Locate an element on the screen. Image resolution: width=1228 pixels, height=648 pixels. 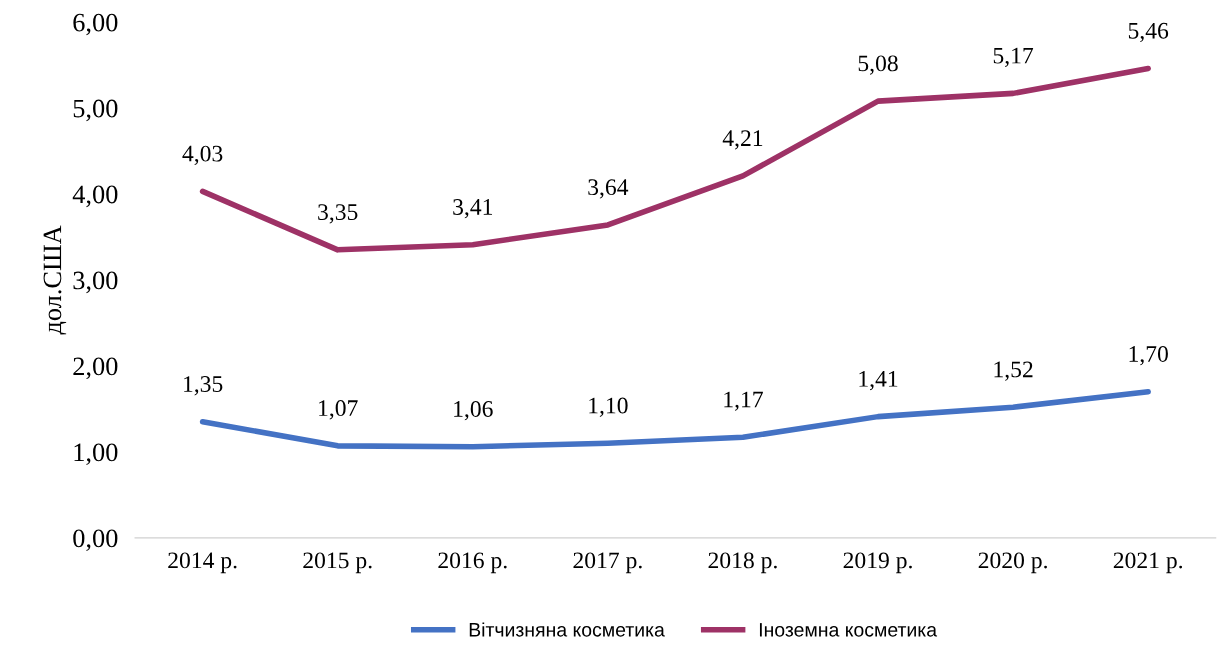
y-tick-label: 2,00 is located at coordinates (95, 368).